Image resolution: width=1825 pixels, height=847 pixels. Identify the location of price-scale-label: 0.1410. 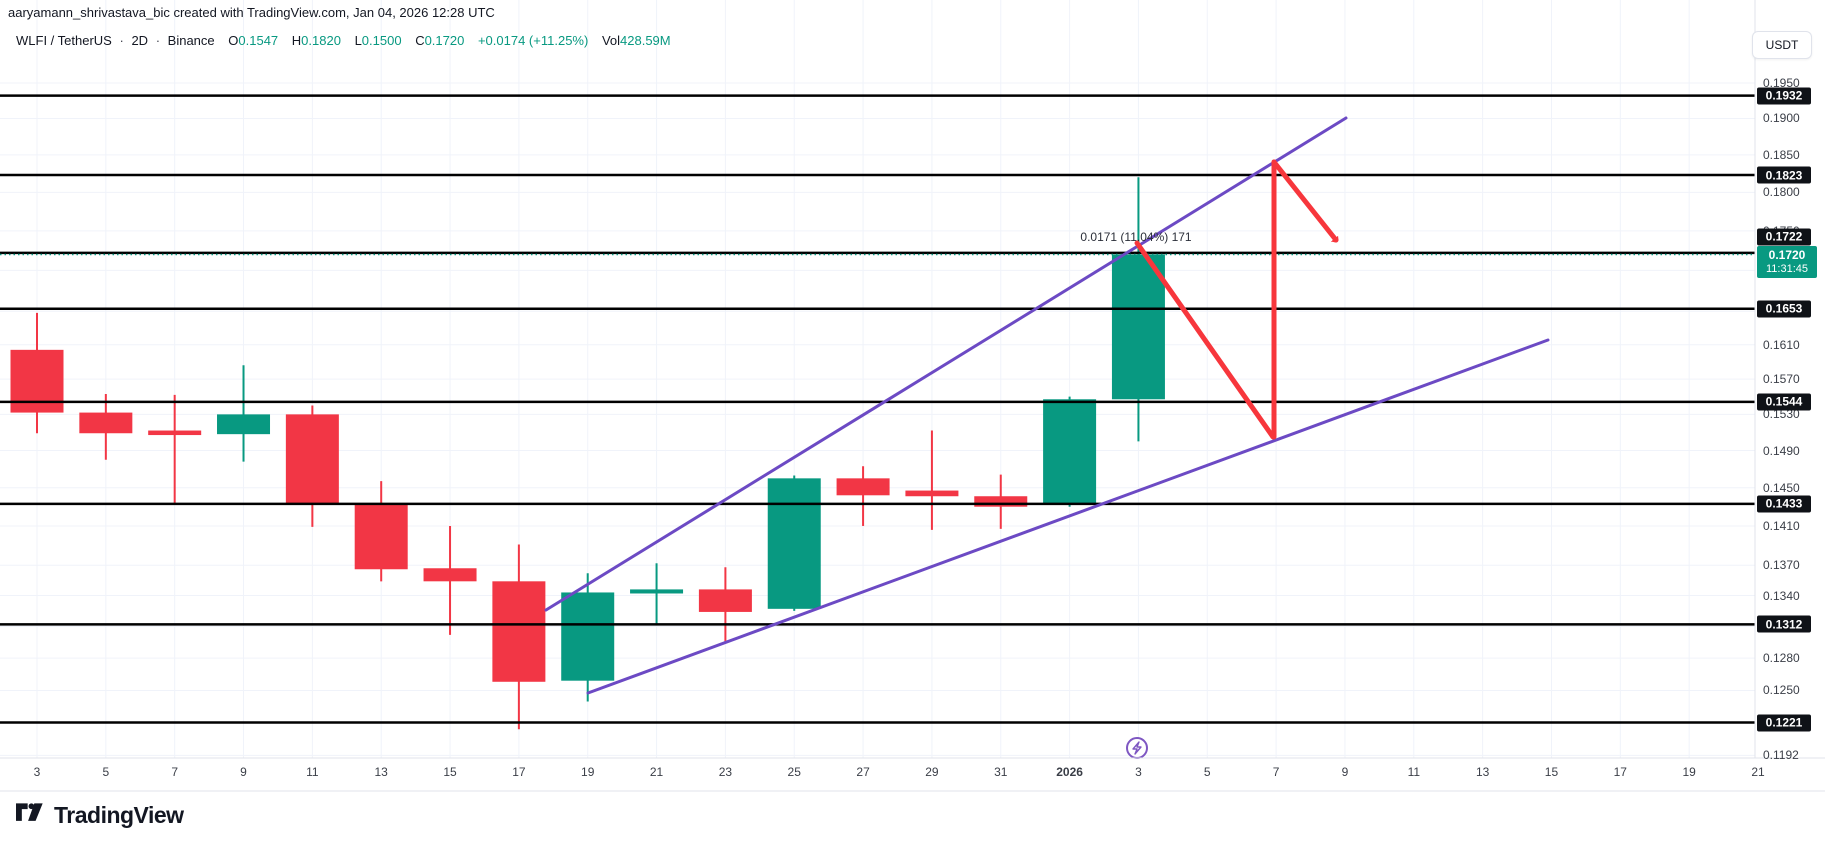
(1781, 525).